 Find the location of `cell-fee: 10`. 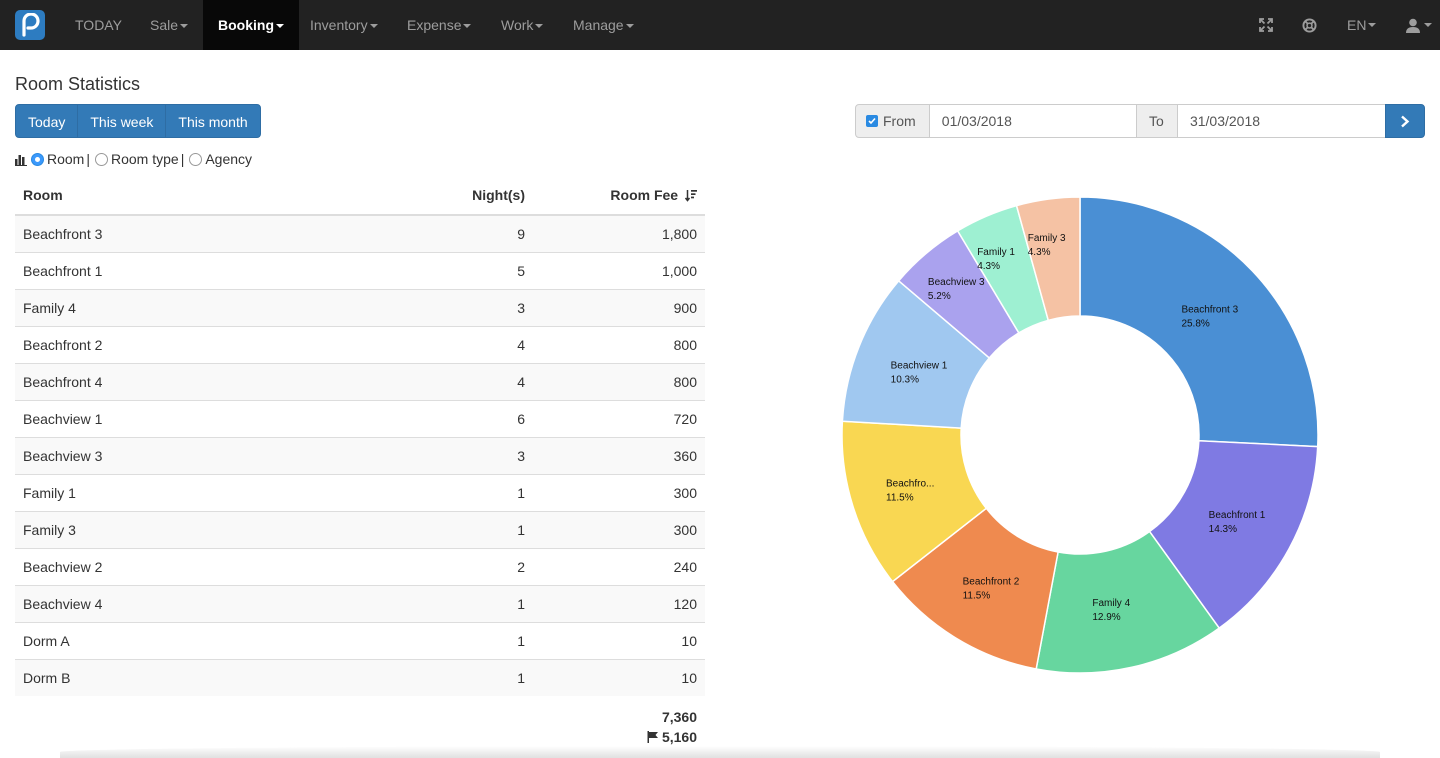

cell-fee: 10 is located at coordinates (619, 677).